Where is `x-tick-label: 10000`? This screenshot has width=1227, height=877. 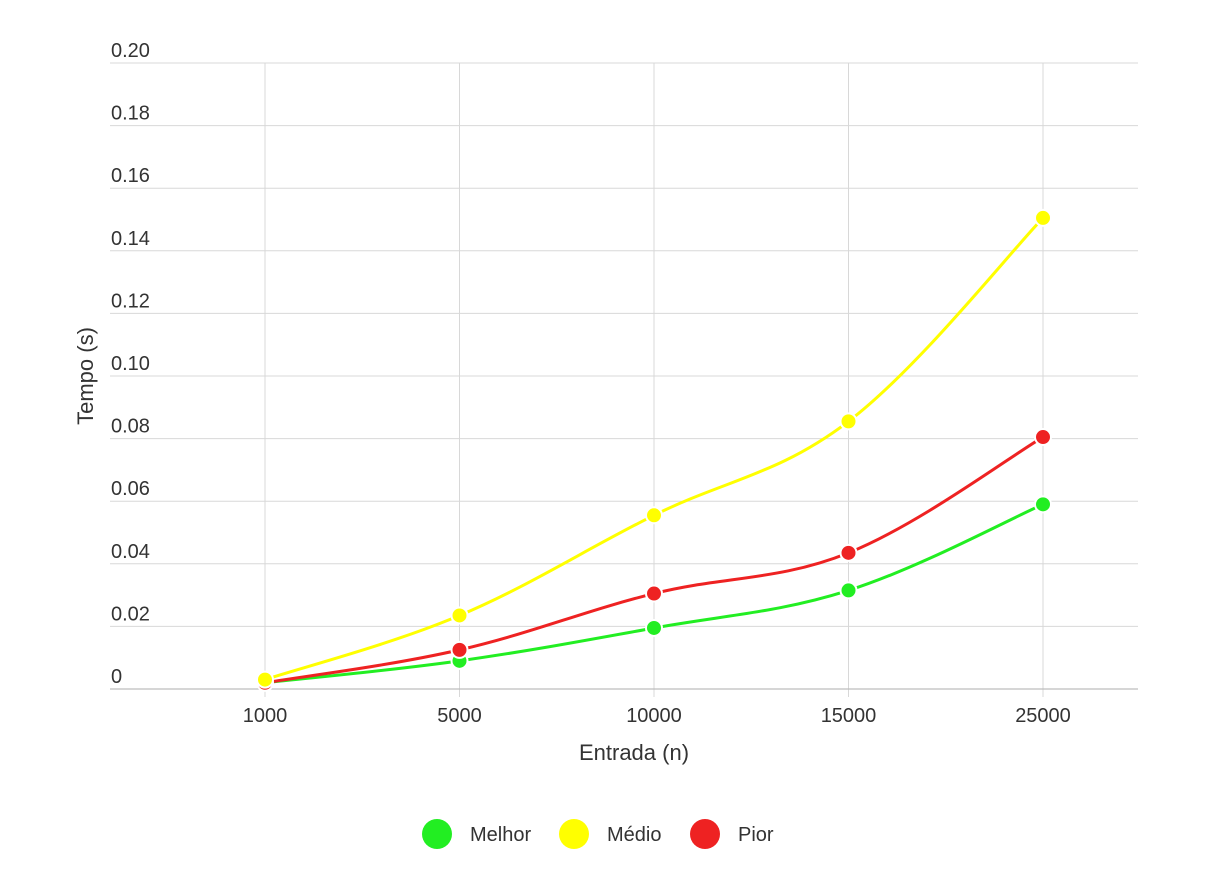 x-tick-label: 10000 is located at coordinates (654, 716).